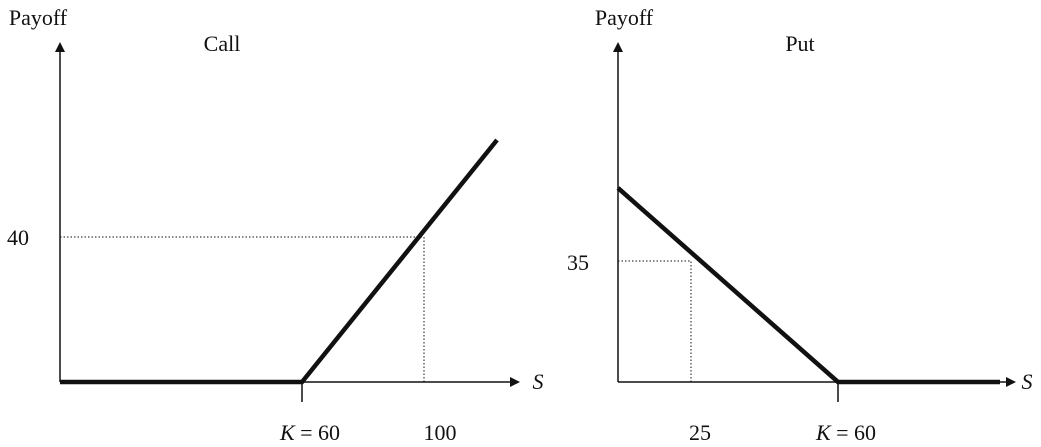 The height and width of the screenshot is (447, 1041). What do you see at coordinates (440, 432) in the screenshot?
I see `x-tick-label: 100` at bounding box center [440, 432].